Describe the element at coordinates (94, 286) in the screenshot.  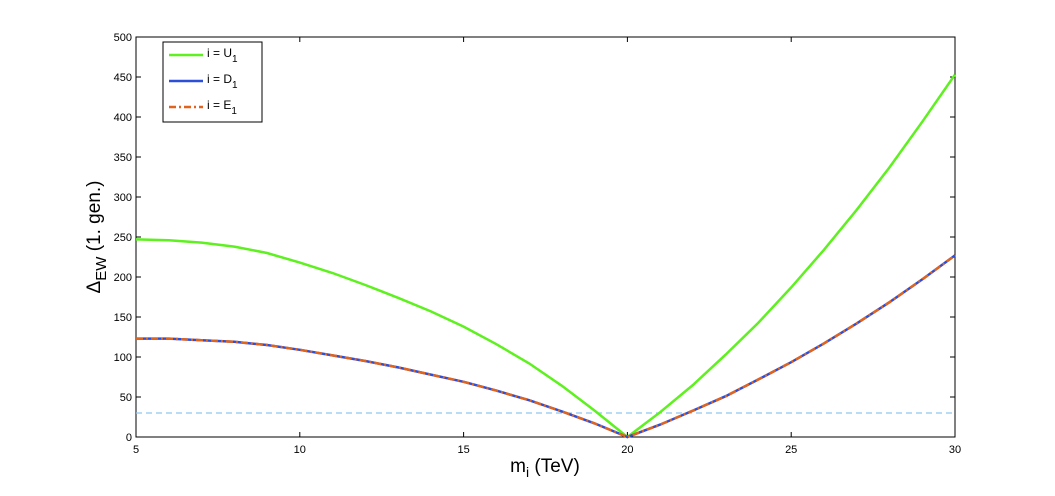
I see `y-label-main: Δ` at that location.